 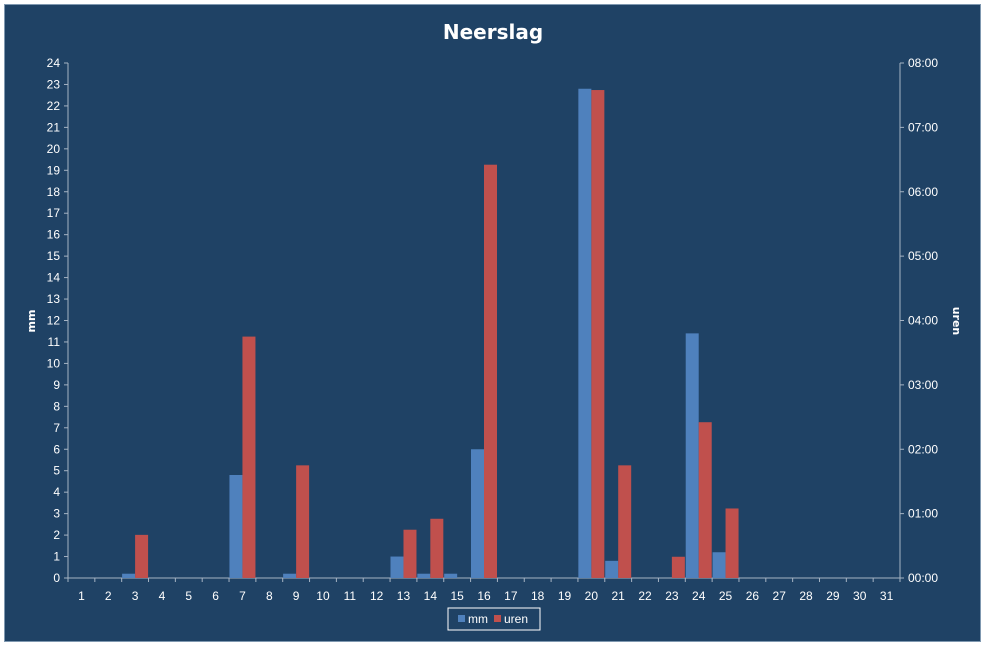 What do you see at coordinates (619, 596) in the screenshot?
I see `x-tick-label: 21` at bounding box center [619, 596].